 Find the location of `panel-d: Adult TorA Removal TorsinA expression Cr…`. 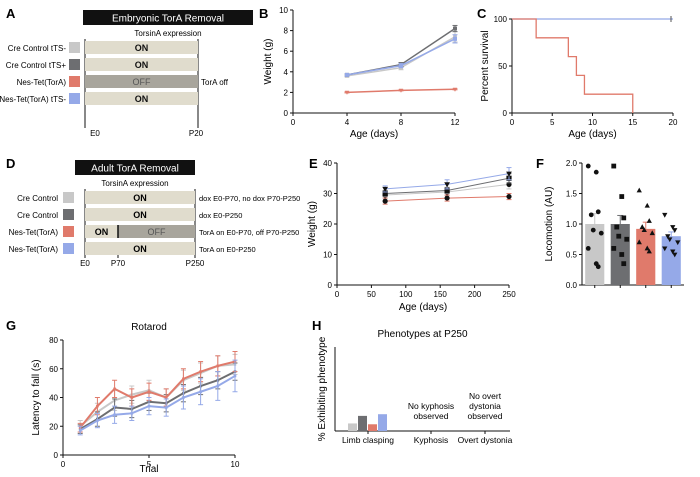

panel-d: Adult TorA Removal TorsinA expression Cr… is located at coordinates (154, 214).